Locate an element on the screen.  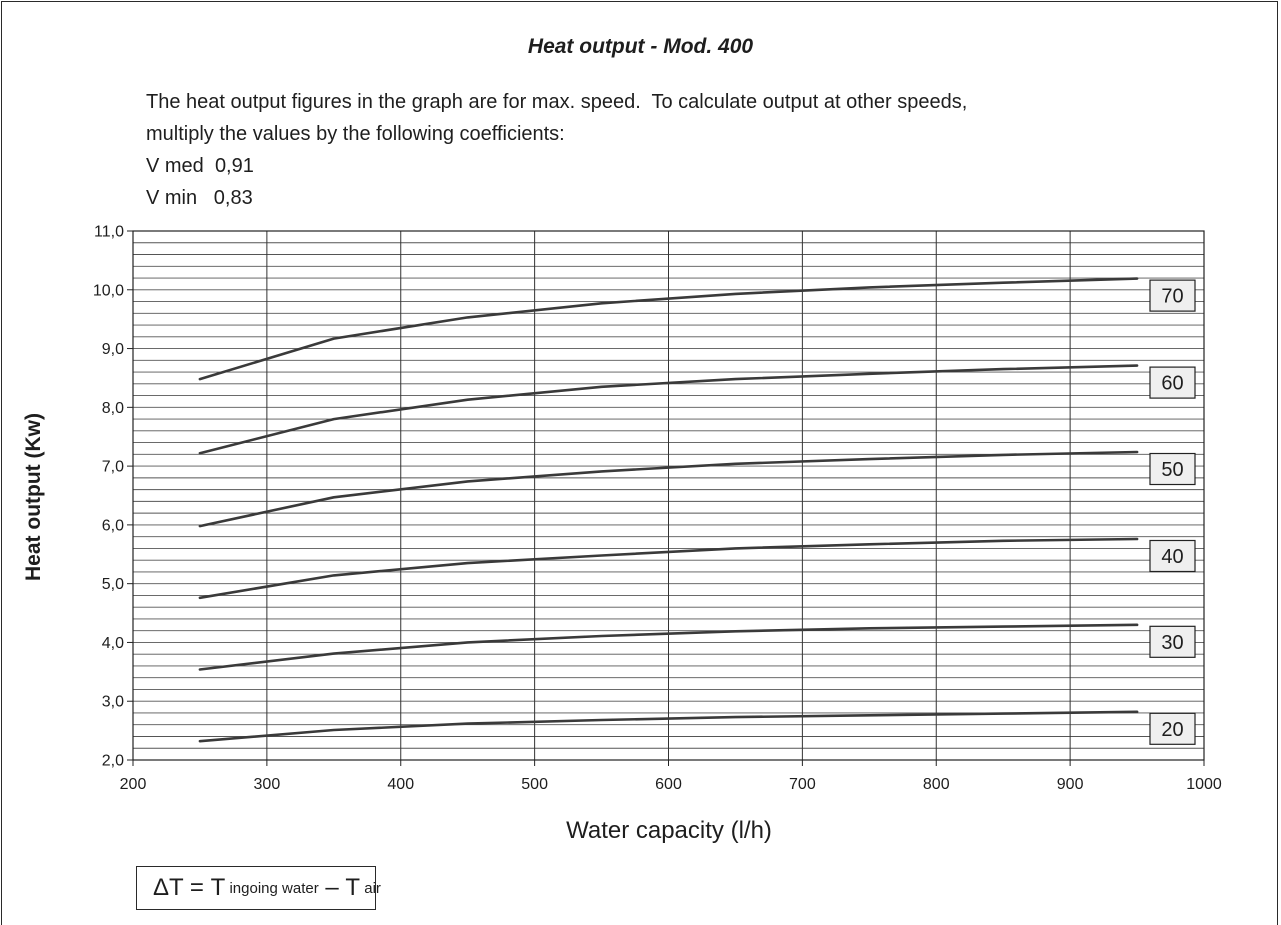
coefficient-label: V min is located at coordinates (172, 198).